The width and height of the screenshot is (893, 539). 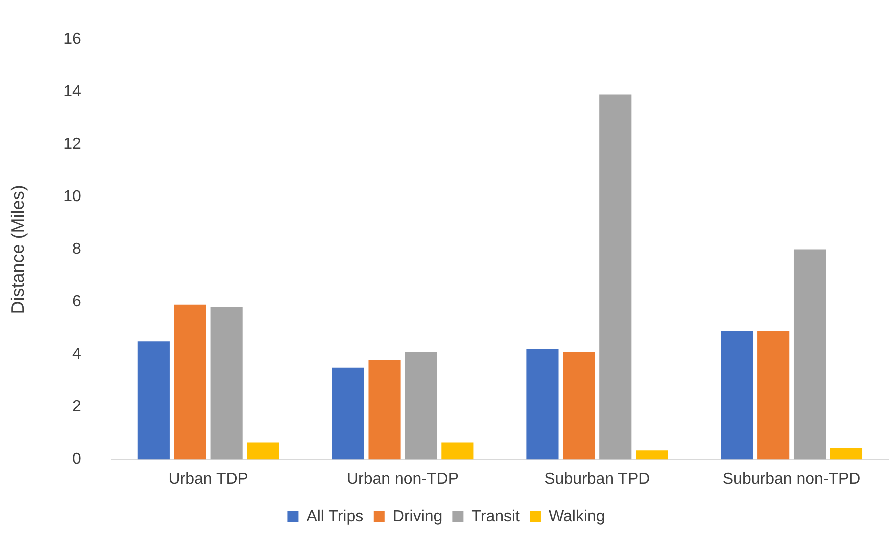 What do you see at coordinates (208, 479) in the screenshot?
I see `x-tick-label: Urban TDP` at bounding box center [208, 479].